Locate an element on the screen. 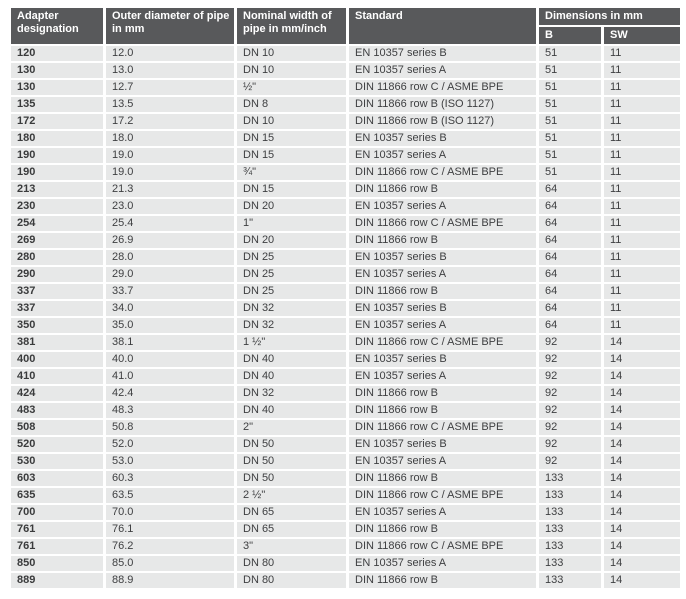  cell-designation: 254 is located at coordinates (57, 223).